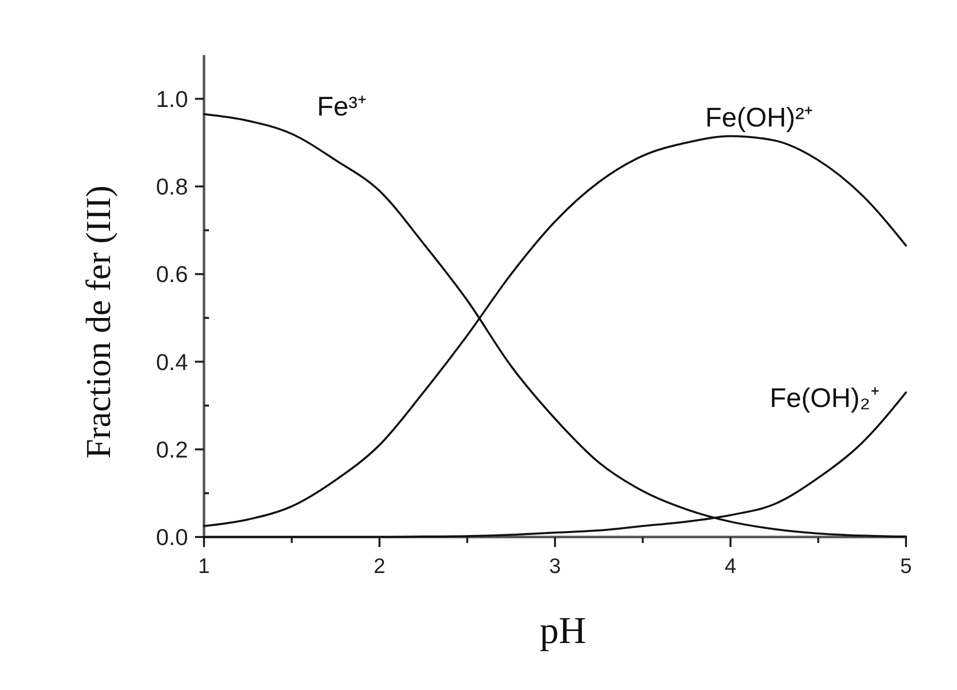 The height and width of the screenshot is (690, 957). Describe the element at coordinates (172, 274) in the screenshot. I see `y-tick-label: 0.6` at that location.